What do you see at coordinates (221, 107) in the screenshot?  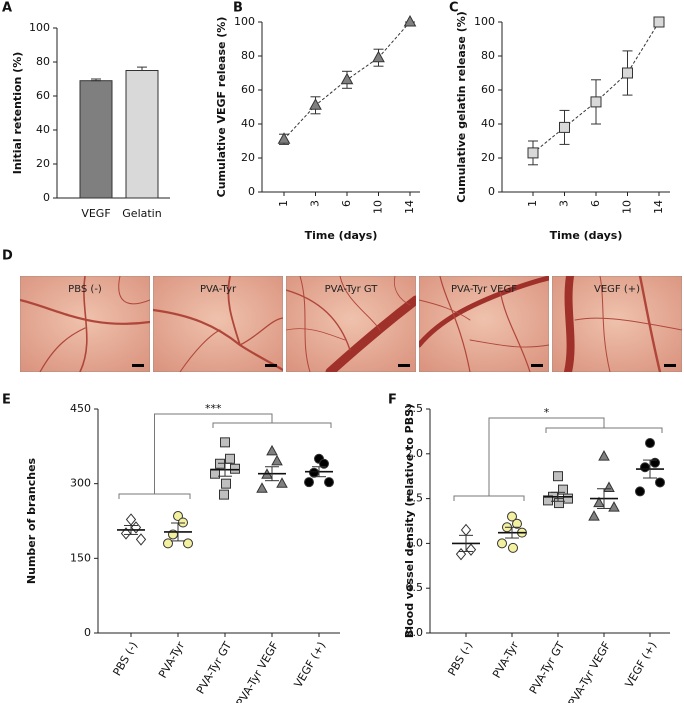 I see `y-axis-label: Cumulative VEGF release (%)` at bounding box center [221, 107].